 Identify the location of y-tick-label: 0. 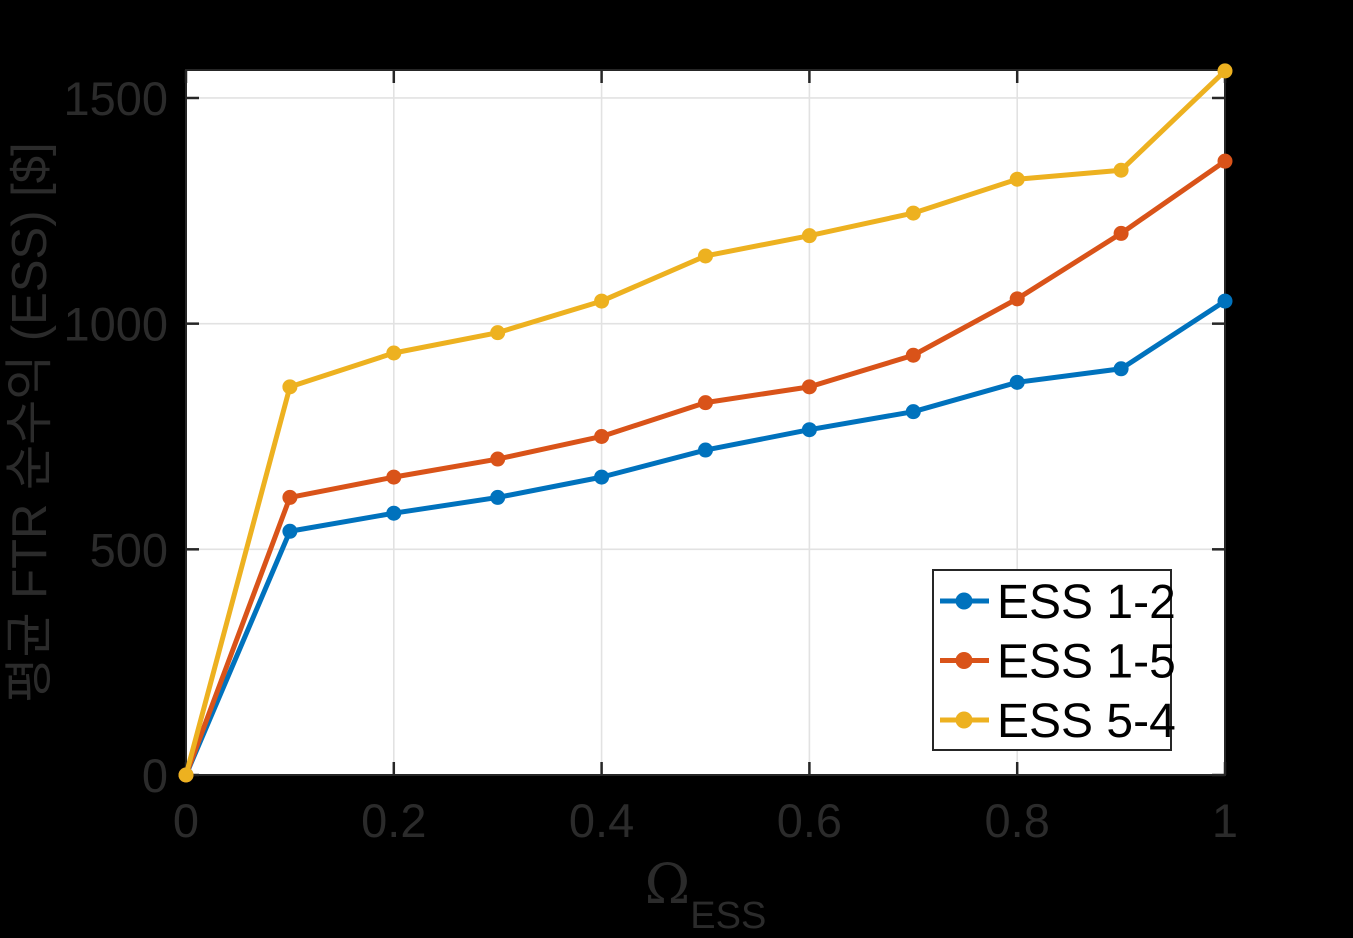
(155, 775).